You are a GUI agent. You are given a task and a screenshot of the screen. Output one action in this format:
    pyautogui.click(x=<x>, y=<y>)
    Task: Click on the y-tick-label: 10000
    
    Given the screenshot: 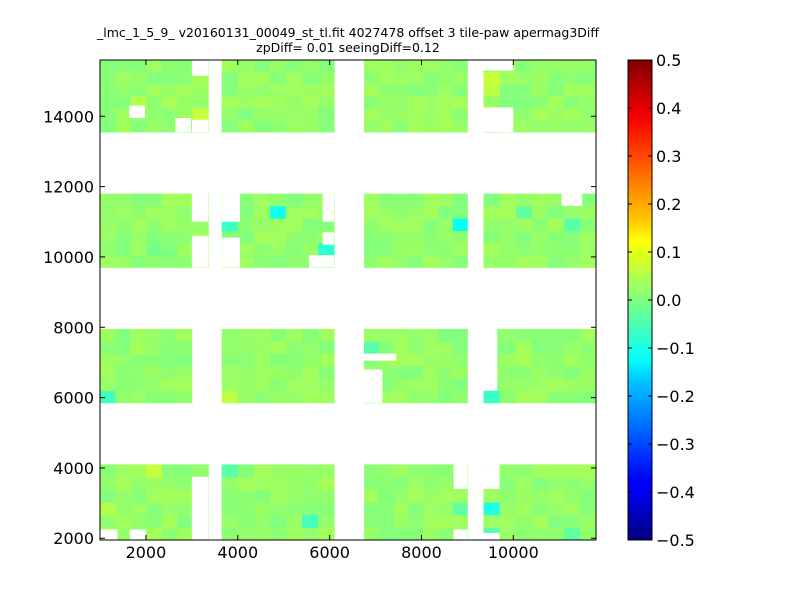 What is the action you would take?
    pyautogui.click(x=68, y=257)
    